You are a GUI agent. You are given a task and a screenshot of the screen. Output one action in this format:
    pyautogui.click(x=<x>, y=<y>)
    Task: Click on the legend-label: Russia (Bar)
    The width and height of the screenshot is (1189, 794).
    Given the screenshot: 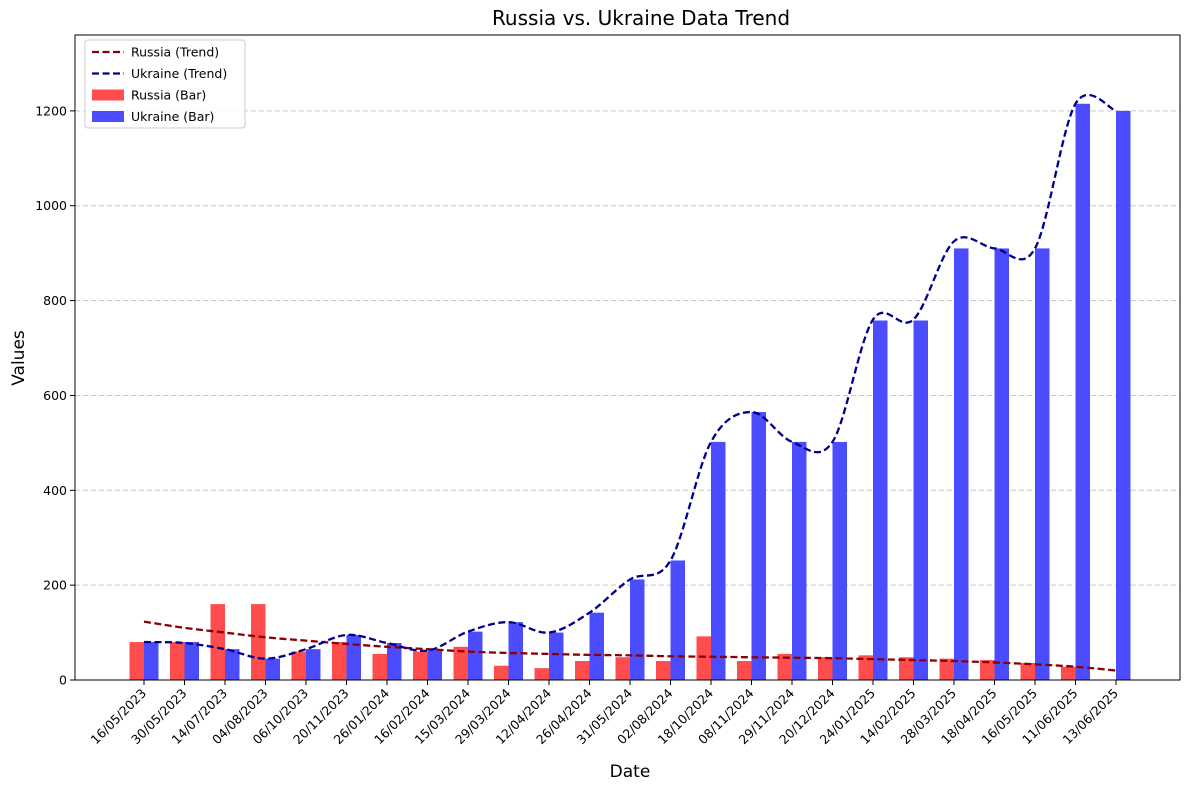 What is the action you would take?
    pyautogui.click(x=168, y=95)
    